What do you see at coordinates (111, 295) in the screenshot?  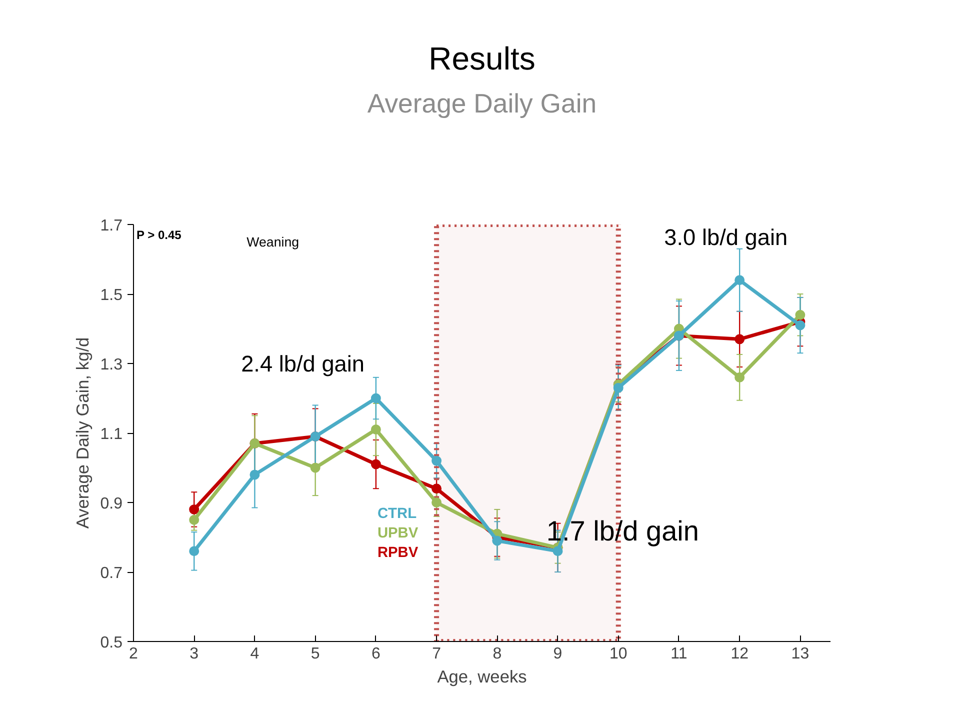 I see `y-tick-label: 1.5` at bounding box center [111, 295].